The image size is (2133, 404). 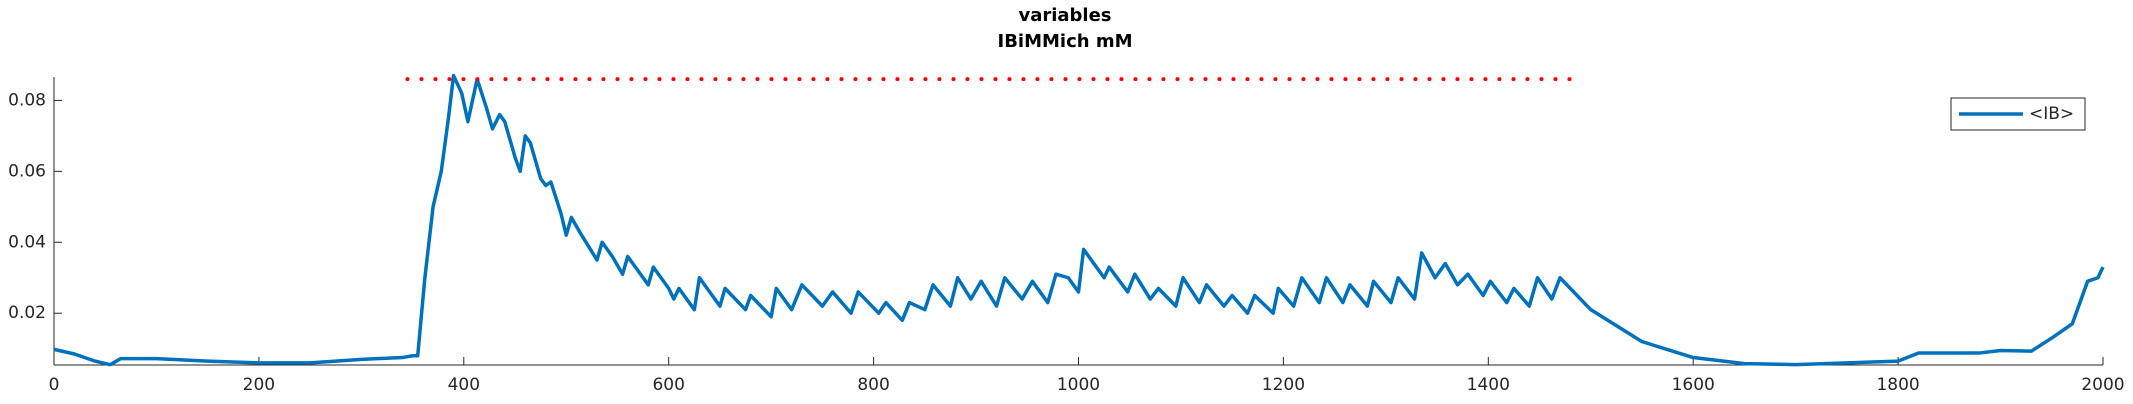 I want to click on x-tick-label: 400, so click(x=464, y=385).